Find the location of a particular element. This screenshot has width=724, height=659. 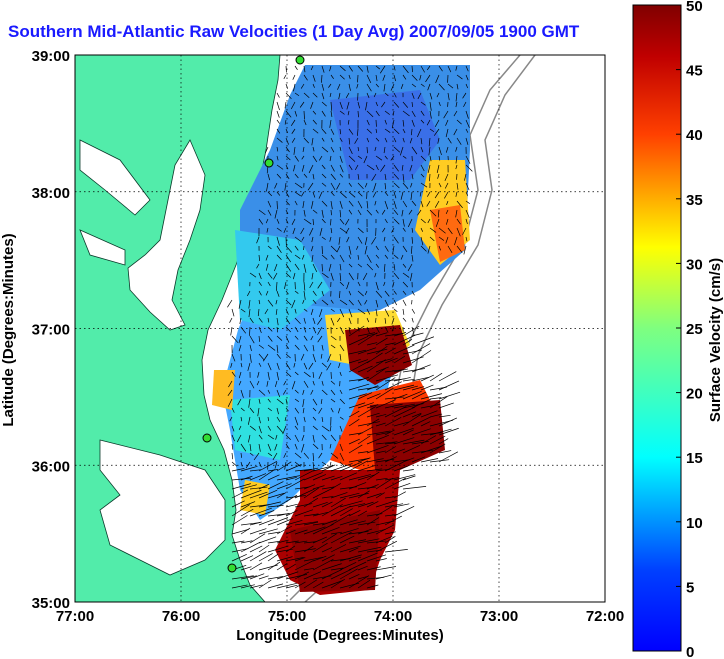

x-tick-label: 74:00 is located at coordinates (393, 616).